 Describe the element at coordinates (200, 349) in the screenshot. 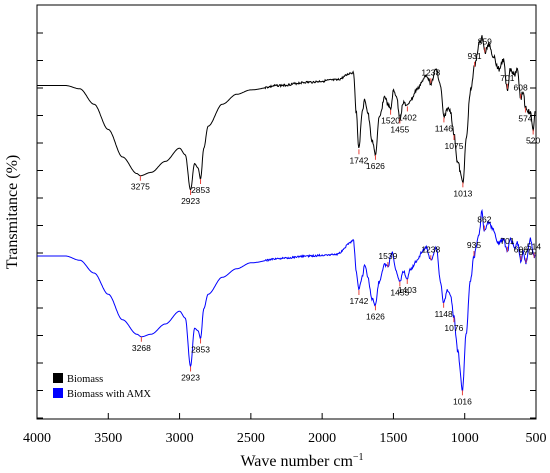

I see `peak-label-1-2: 2853` at that location.